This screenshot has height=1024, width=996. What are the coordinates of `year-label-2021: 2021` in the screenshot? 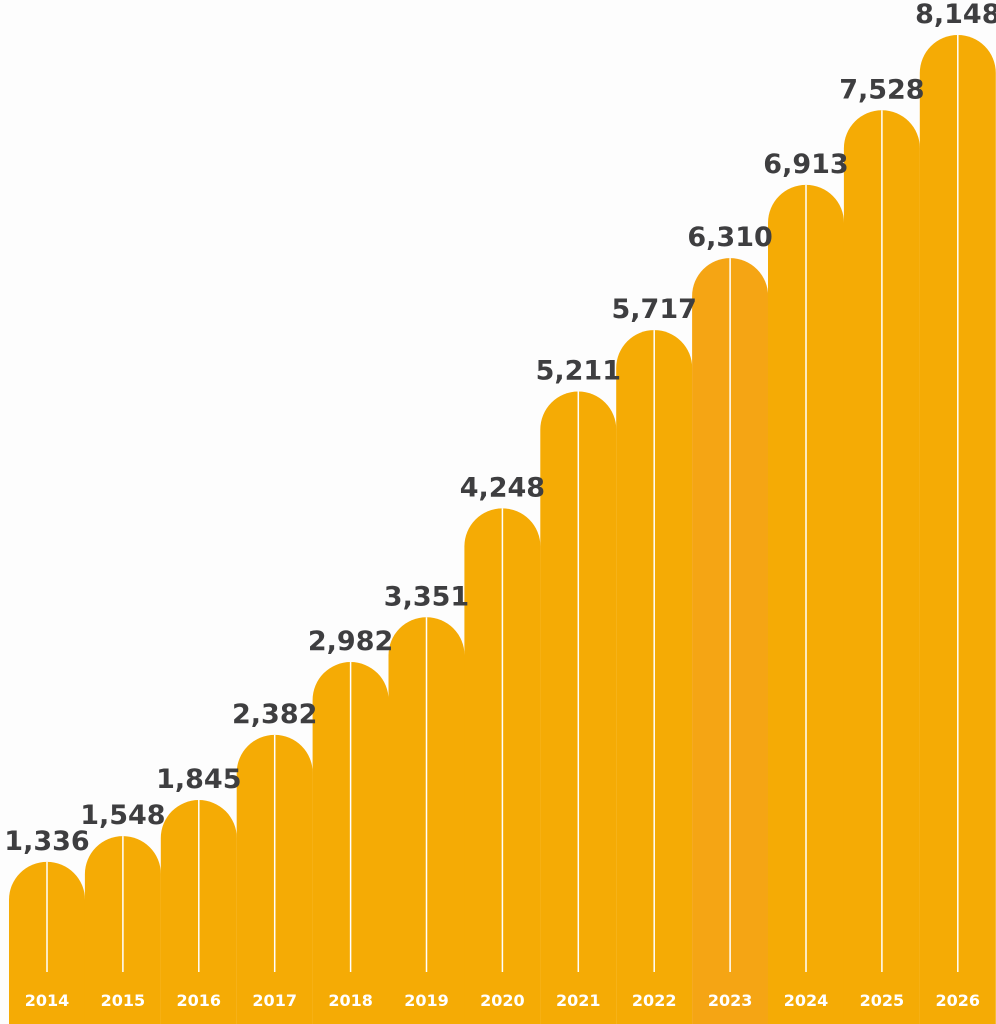 It's located at (578, 1000).